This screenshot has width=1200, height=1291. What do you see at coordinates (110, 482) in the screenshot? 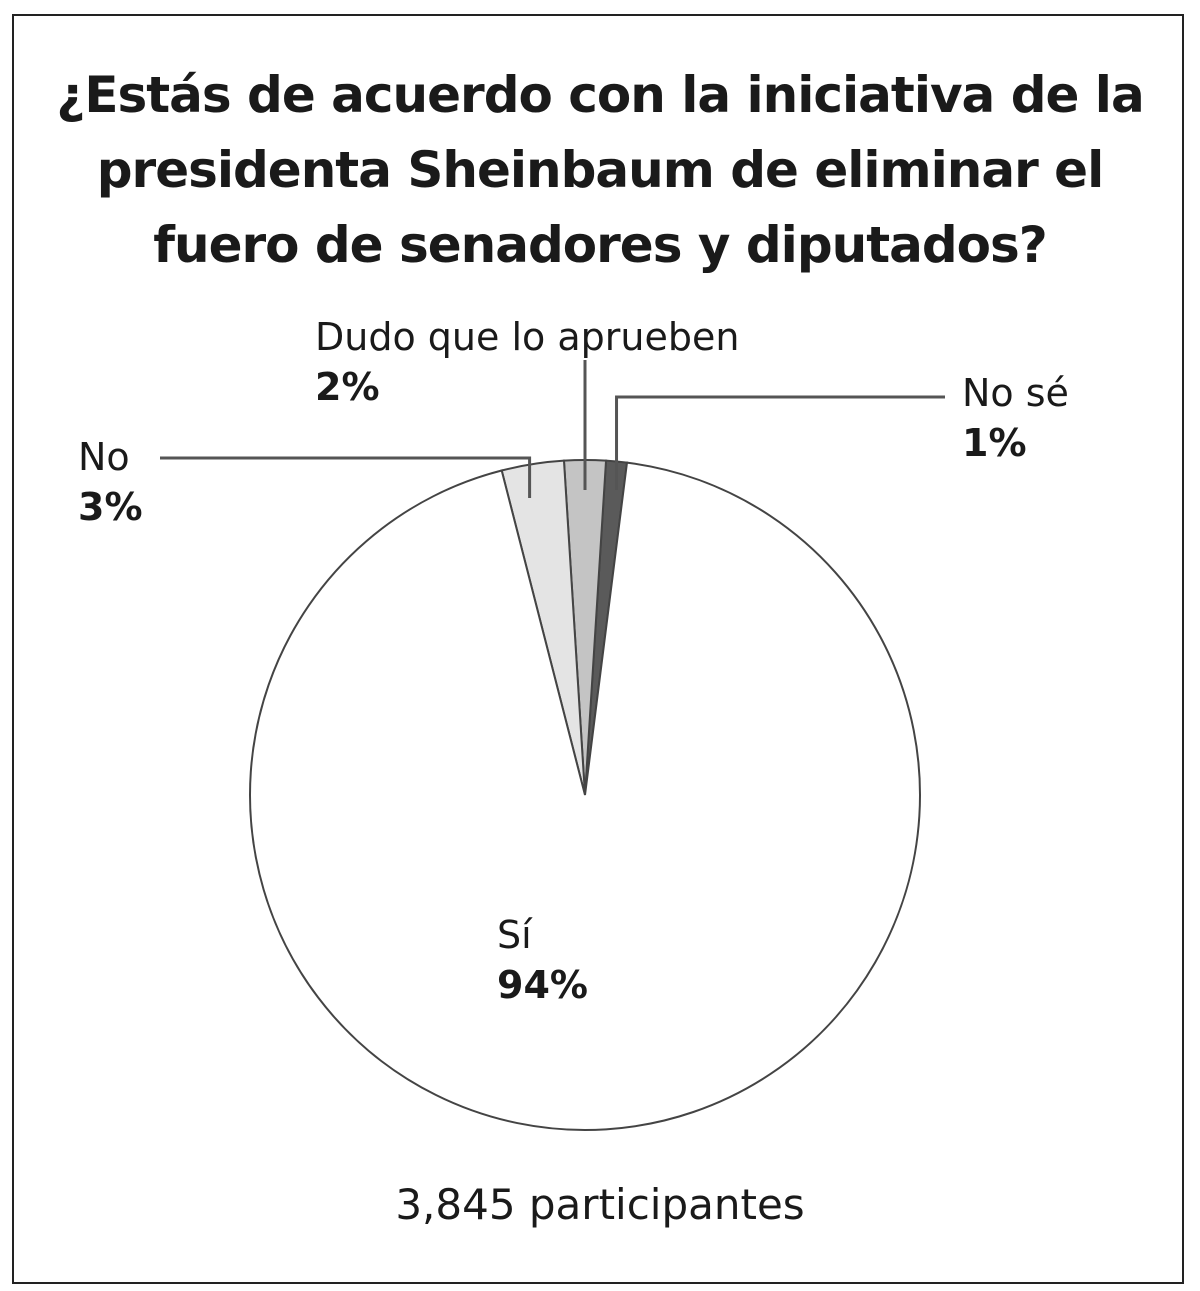
I see `label-no: No 3%` at bounding box center [110, 482].